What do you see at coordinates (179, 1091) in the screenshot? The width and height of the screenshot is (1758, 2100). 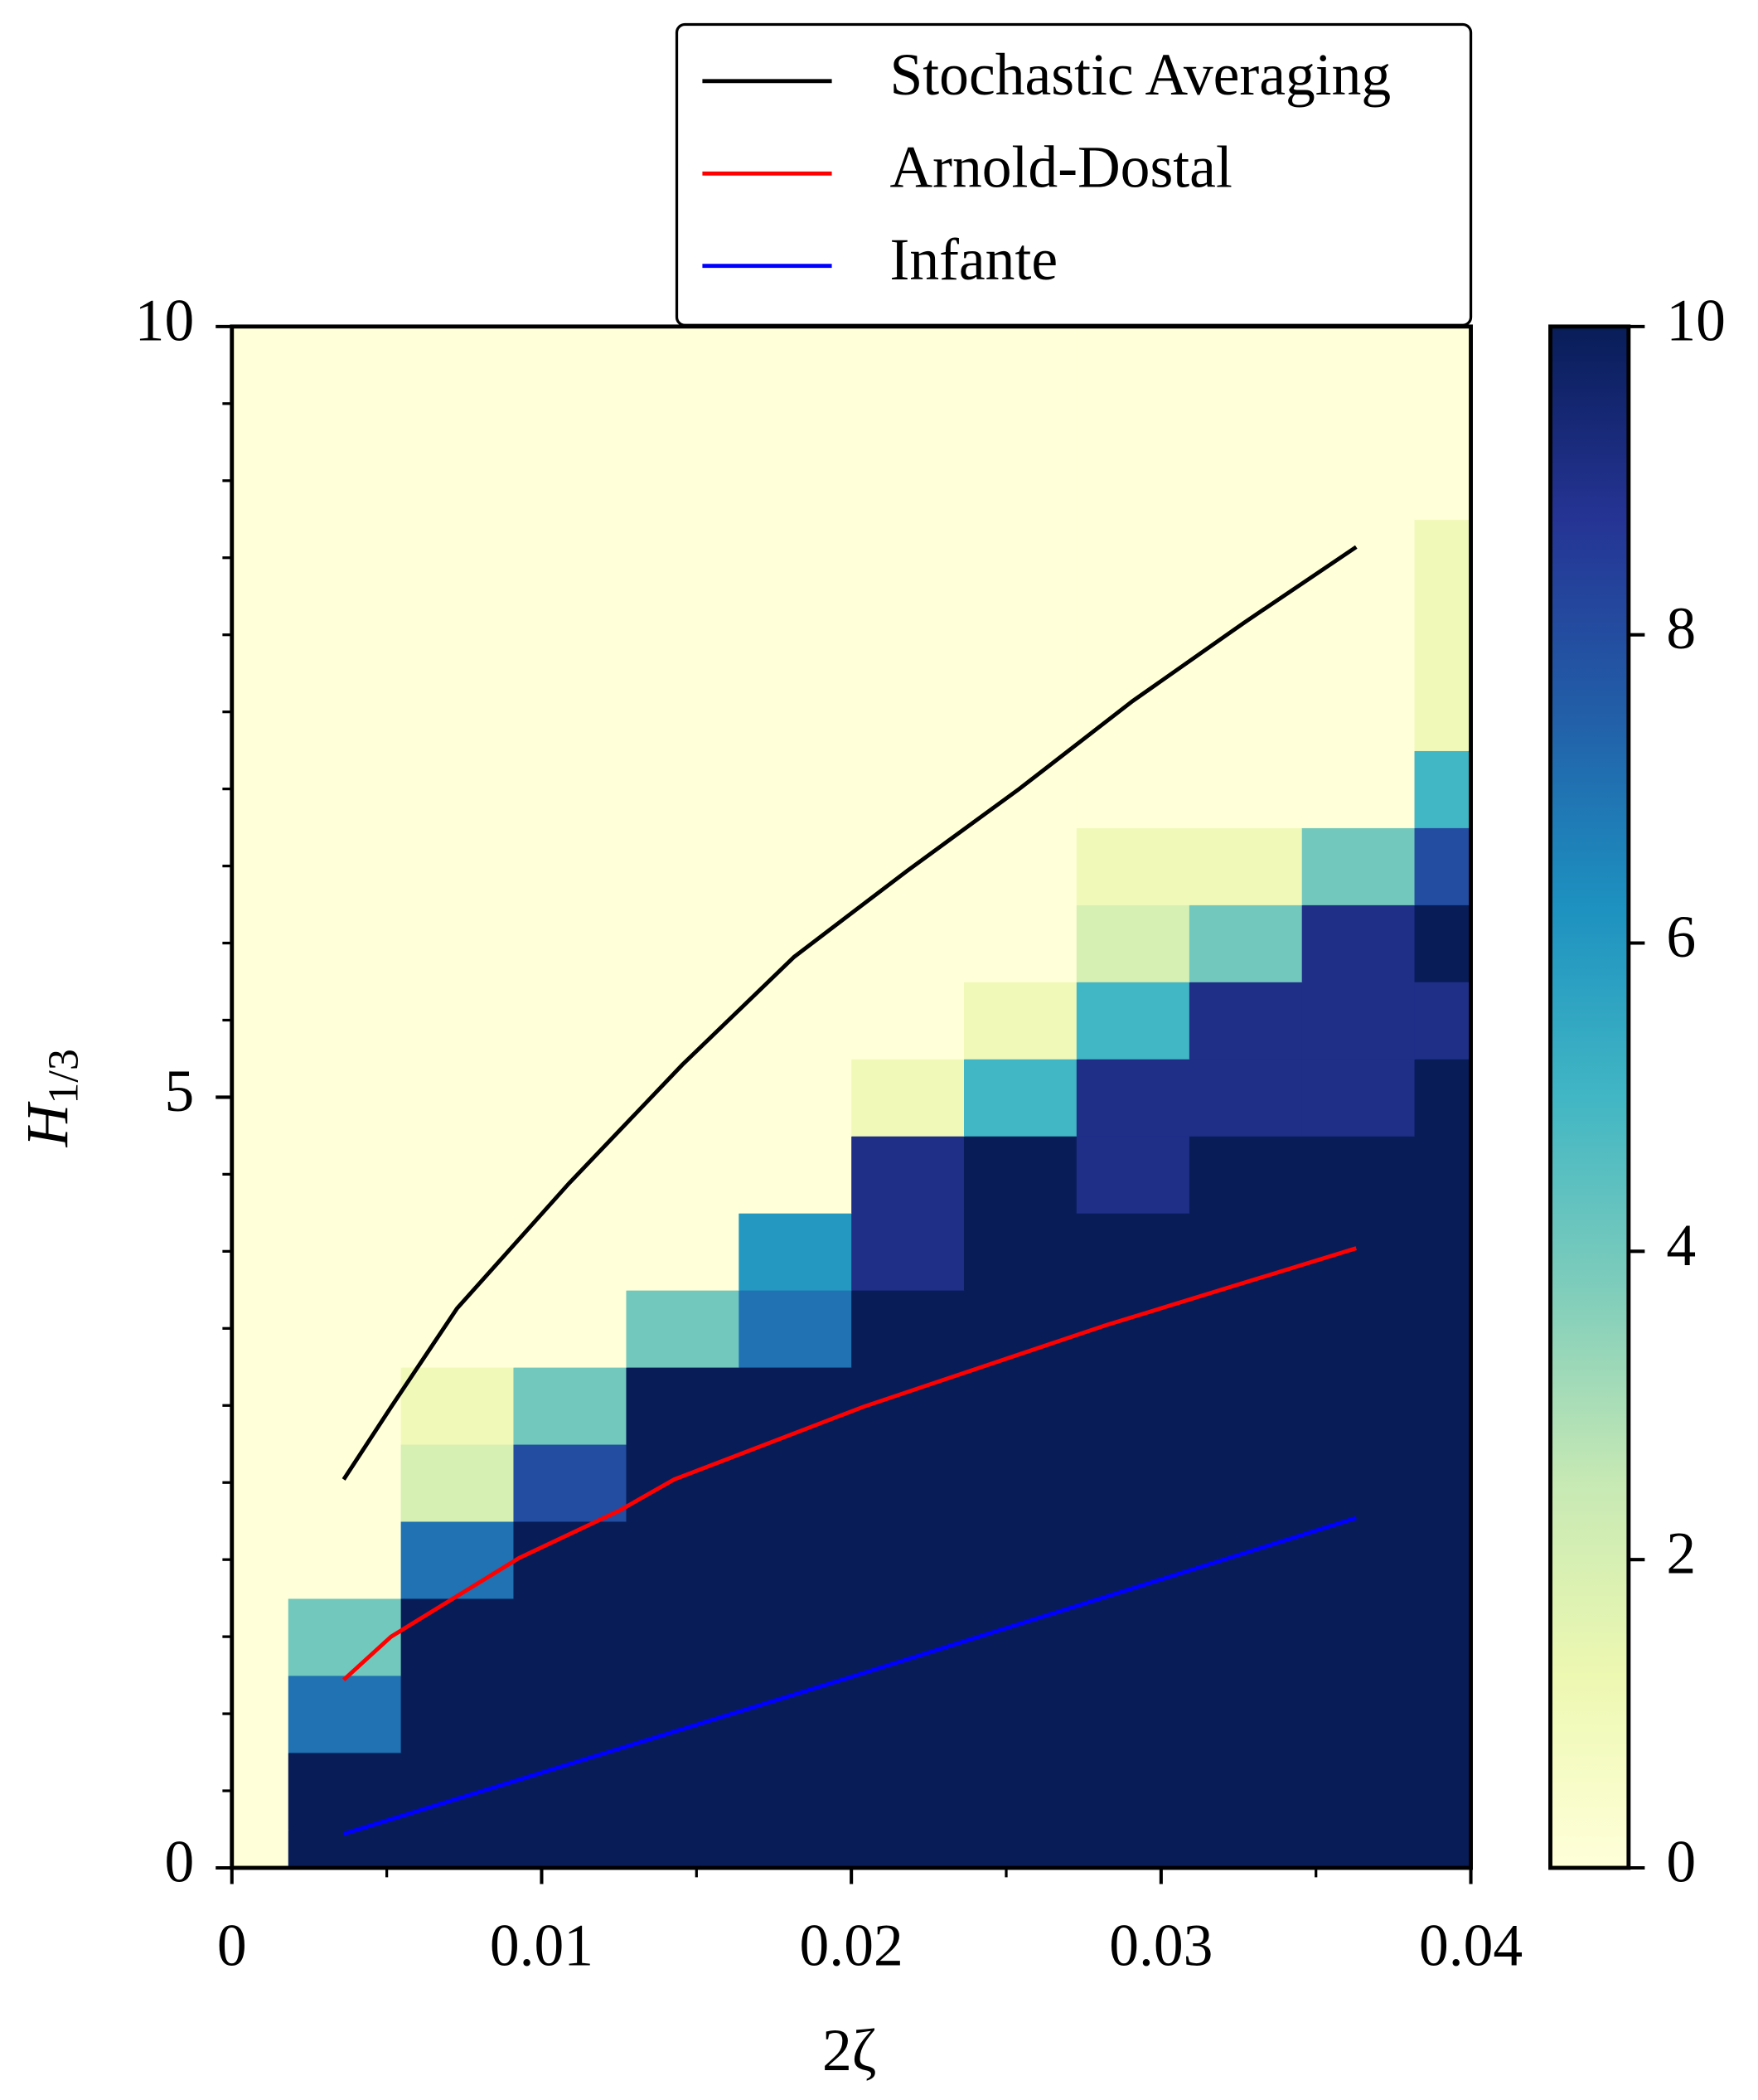 I see `y-tick-label: 5` at bounding box center [179, 1091].